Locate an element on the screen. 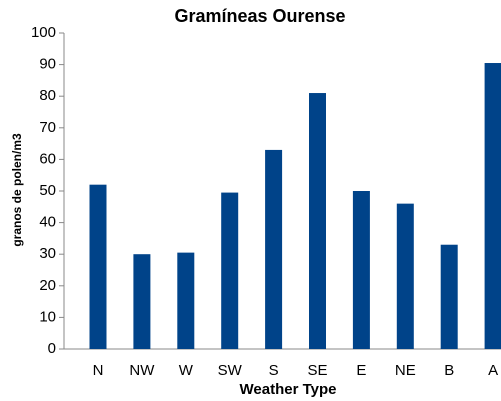 This screenshot has height=401, width=501. x-tick-label: W is located at coordinates (186, 370).